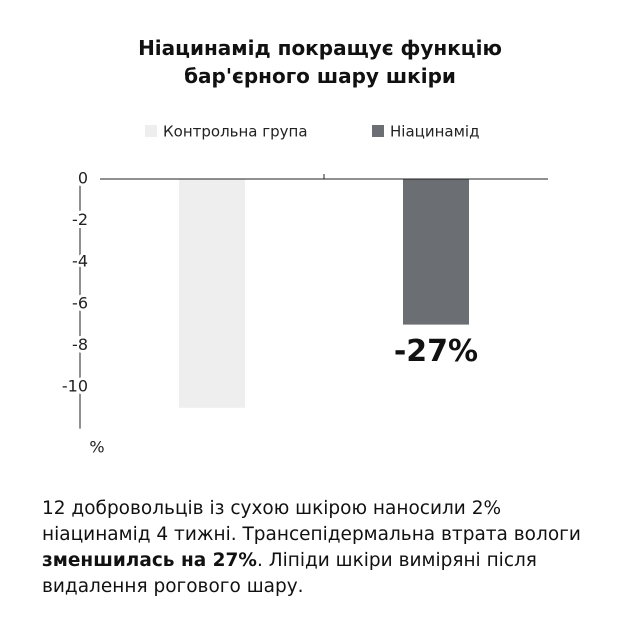 Image resolution: width=640 pixels, height=640 pixels. What do you see at coordinates (436, 351) in the screenshot?
I see `annotation: -27%` at bounding box center [436, 351].